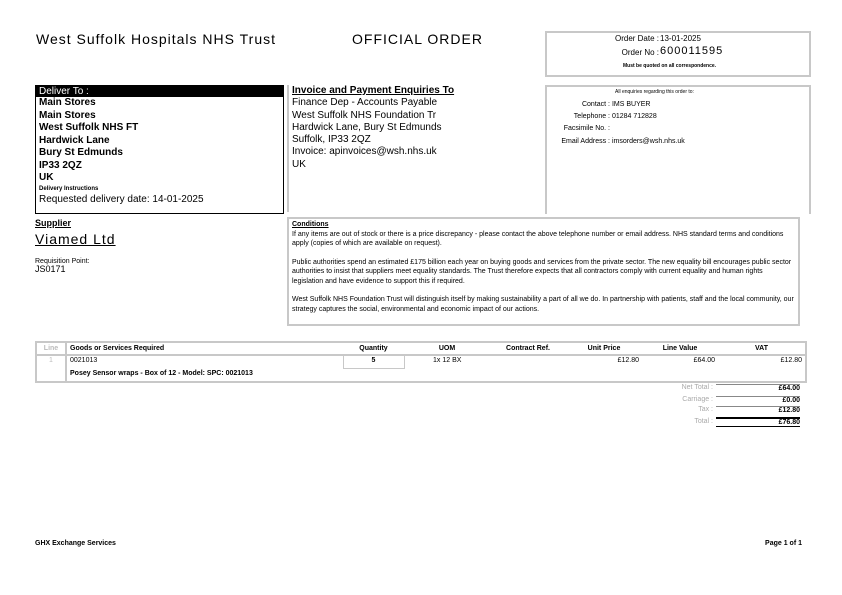 This screenshot has height=595, width=842. Describe the element at coordinates (159, 91) in the screenshot. I see `deliver-heading: Deliver To :` at that location.